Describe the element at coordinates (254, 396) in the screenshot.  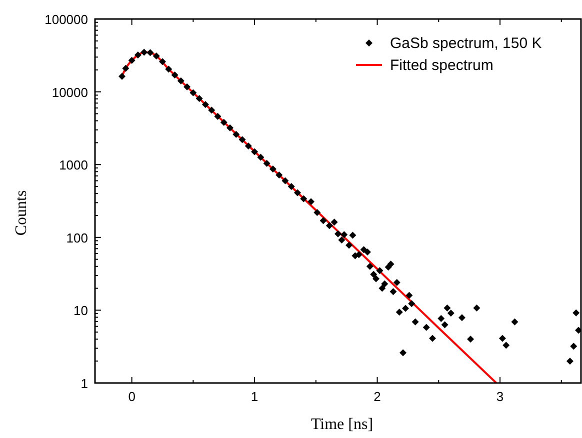
I see `x-tick-label: 1` at that location.